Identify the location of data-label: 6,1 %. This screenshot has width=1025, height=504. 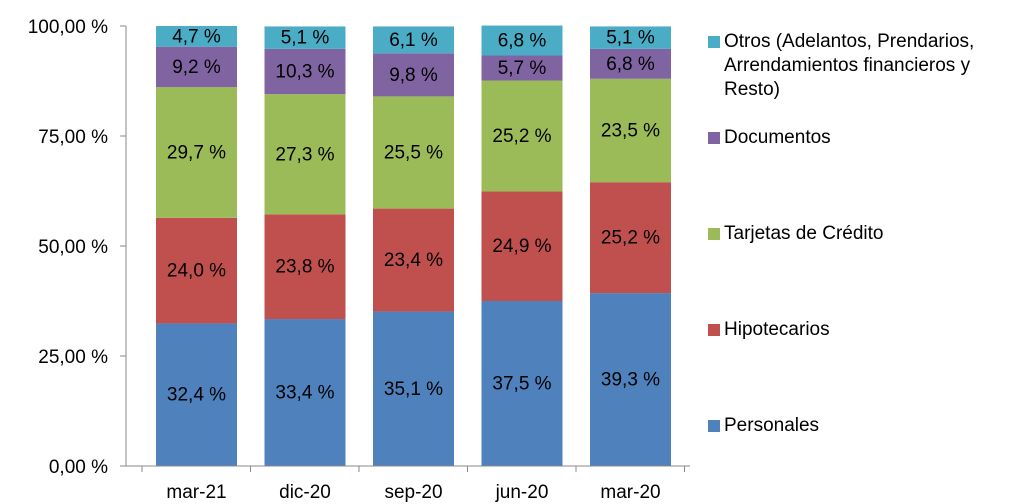
(413, 40).